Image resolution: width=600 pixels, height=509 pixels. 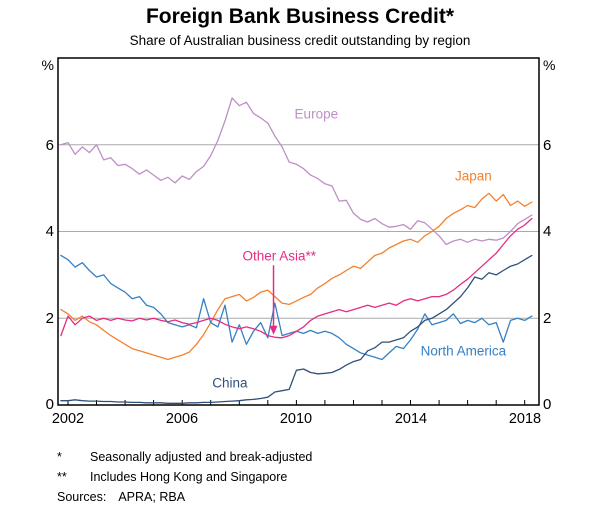 What do you see at coordinates (182, 419) in the screenshot?
I see `x-tick-2006: 2006` at bounding box center [182, 419].